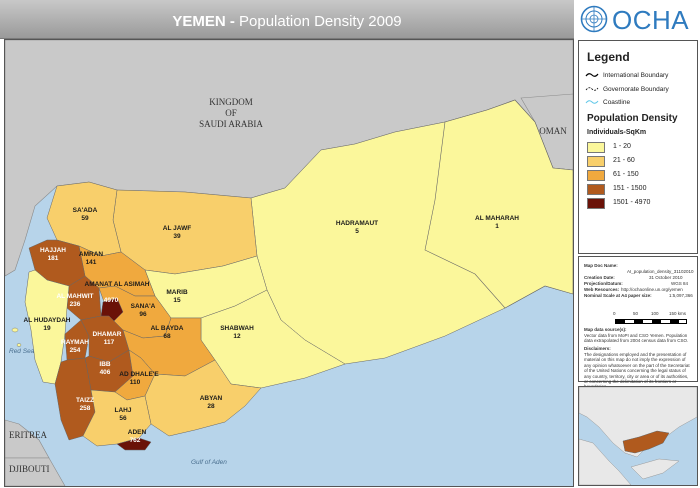  Describe the element at coordinates (91, 262) in the screenshot. I see `gov-value-amran: 141` at that location.